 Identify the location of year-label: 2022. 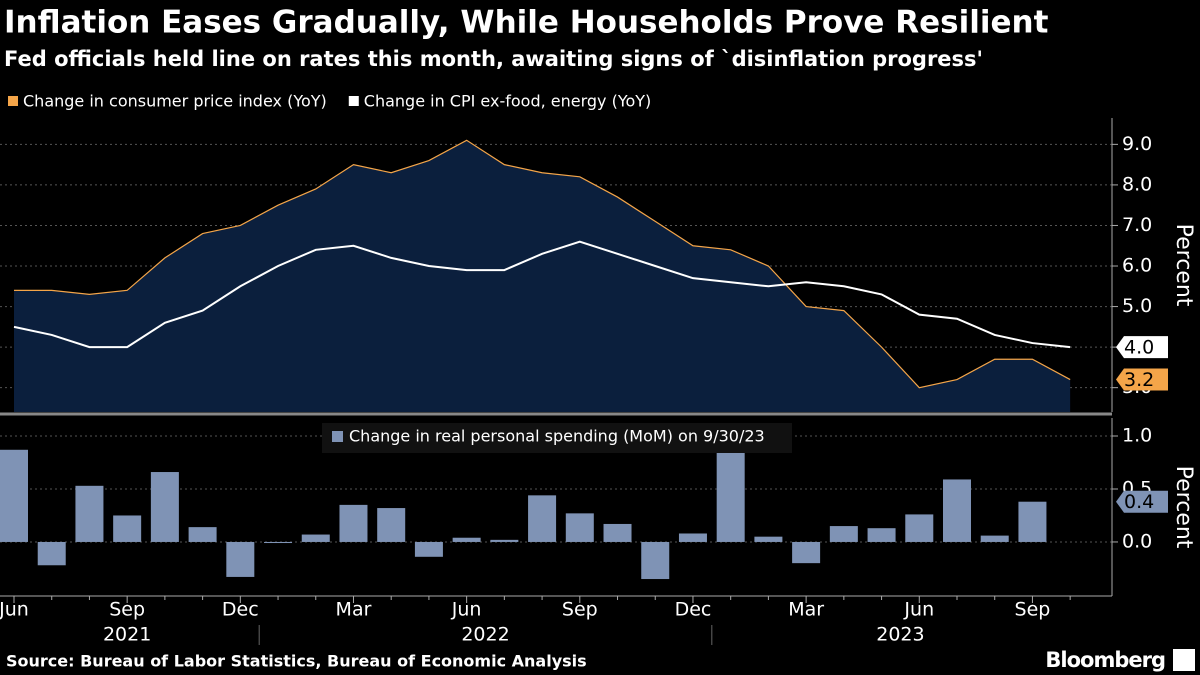
(485, 635).